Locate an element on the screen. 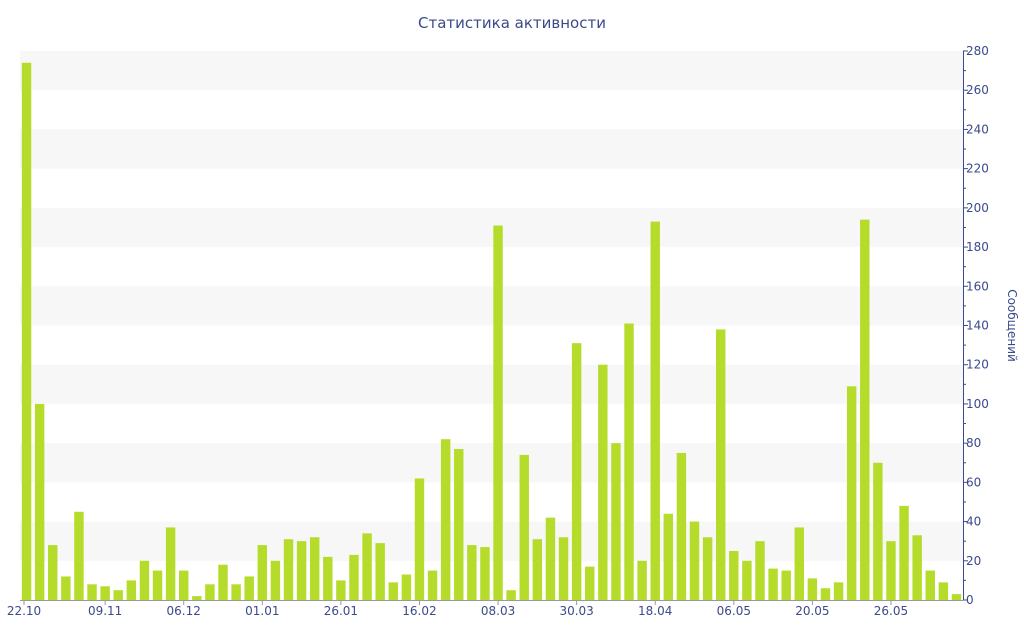 The width and height of the screenshot is (1024, 640). x-tick-label: 26.01 is located at coordinates (341, 611).